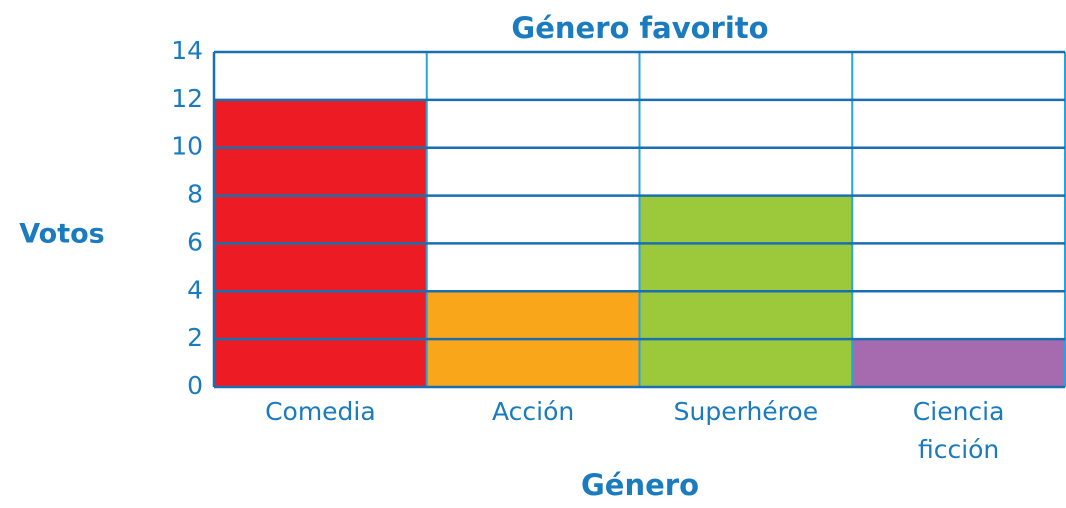 The image size is (1066, 508). What do you see at coordinates (746, 411) in the screenshot?
I see `x-tick-label: Superhéroe` at bounding box center [746, 411].